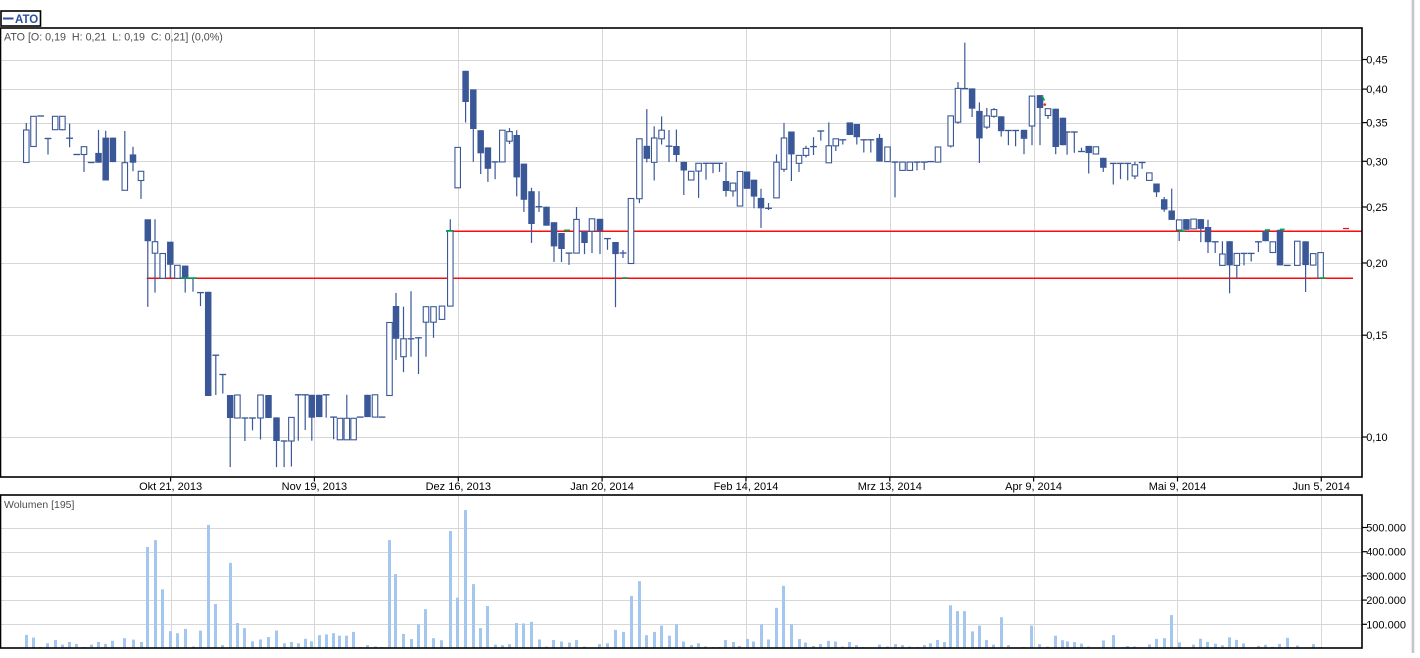 This screenshot has height=658, width=1420. I want to click on svg-text: 400.000, so click(1386, 553).